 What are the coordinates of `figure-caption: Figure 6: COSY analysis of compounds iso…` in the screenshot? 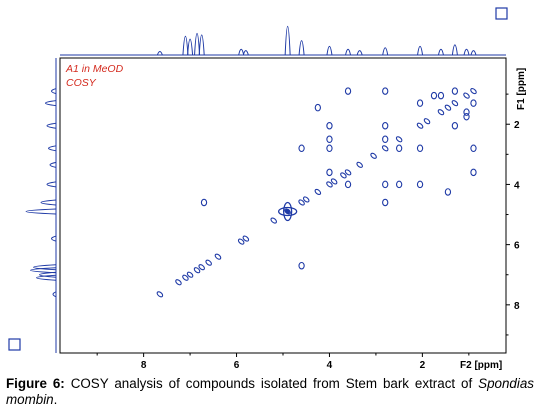 It's located at (270, 392).